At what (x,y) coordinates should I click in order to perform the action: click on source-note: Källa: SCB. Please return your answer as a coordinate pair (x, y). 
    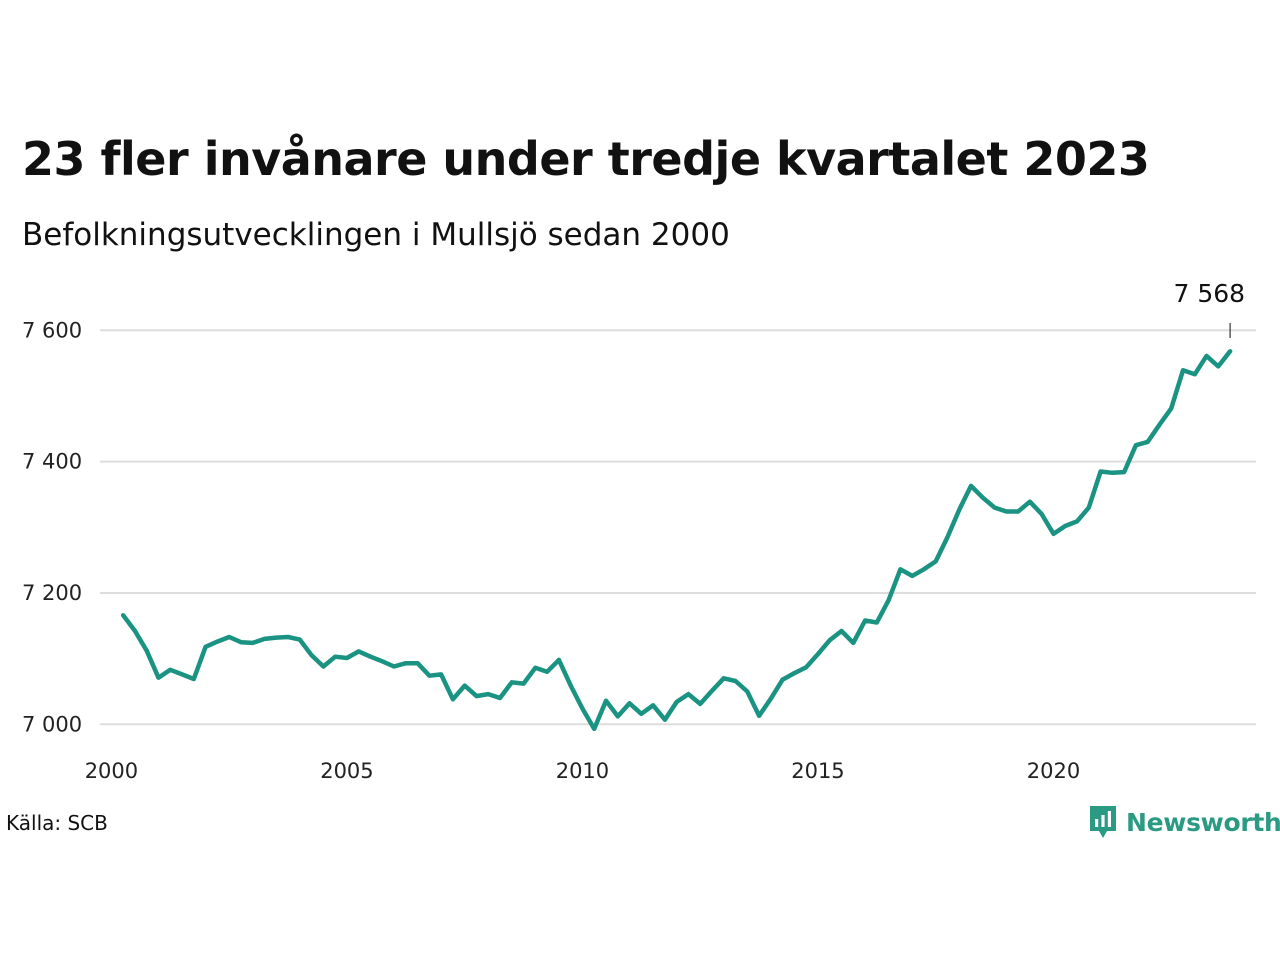
    Looking at the image, I should click on (57, 823).